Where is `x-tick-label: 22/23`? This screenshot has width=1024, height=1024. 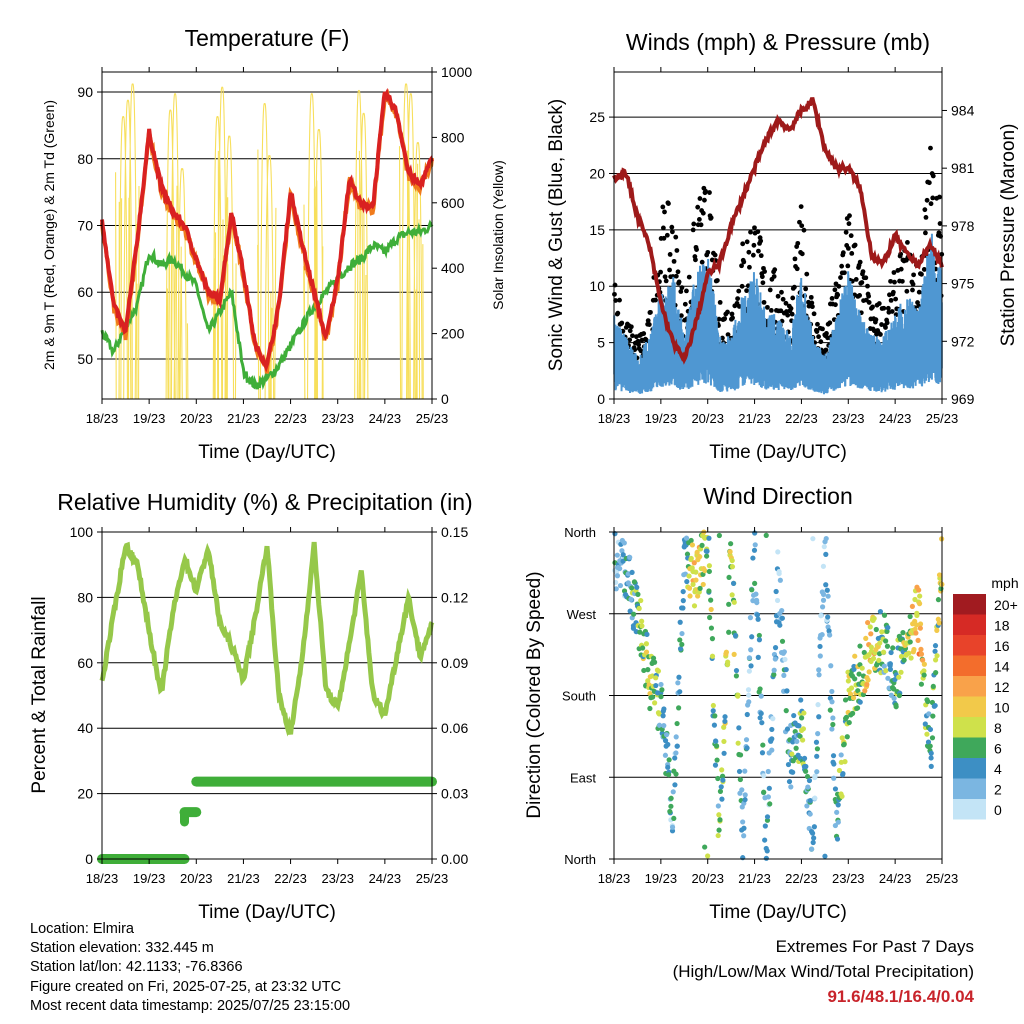 x-tick-label: 22/23 is located at coordinates (801, 878).